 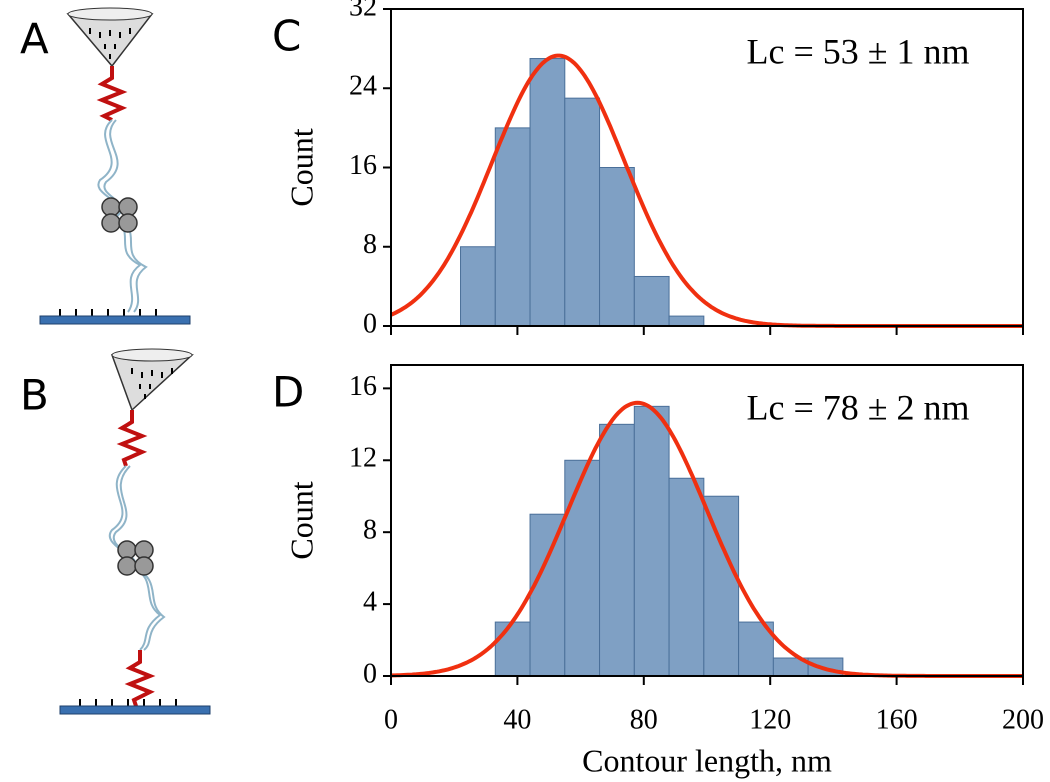 I want to click on annotation: Lc = 78 ± 2 nm, so click(x=857, y=407).